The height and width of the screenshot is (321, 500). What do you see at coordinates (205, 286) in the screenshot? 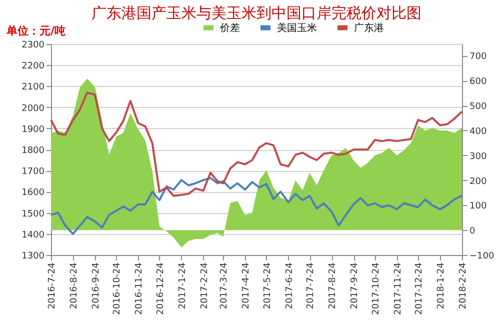
I see `x-tick-label: 2017-2-24` at bounding box center [205, 286].